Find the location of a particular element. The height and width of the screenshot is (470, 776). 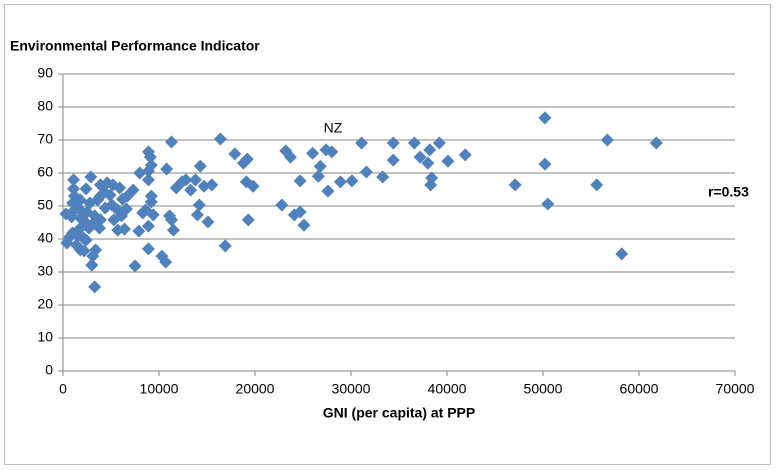

x-axis-title: GNI (per capita) at PPP is located at coordinates (399, 413).